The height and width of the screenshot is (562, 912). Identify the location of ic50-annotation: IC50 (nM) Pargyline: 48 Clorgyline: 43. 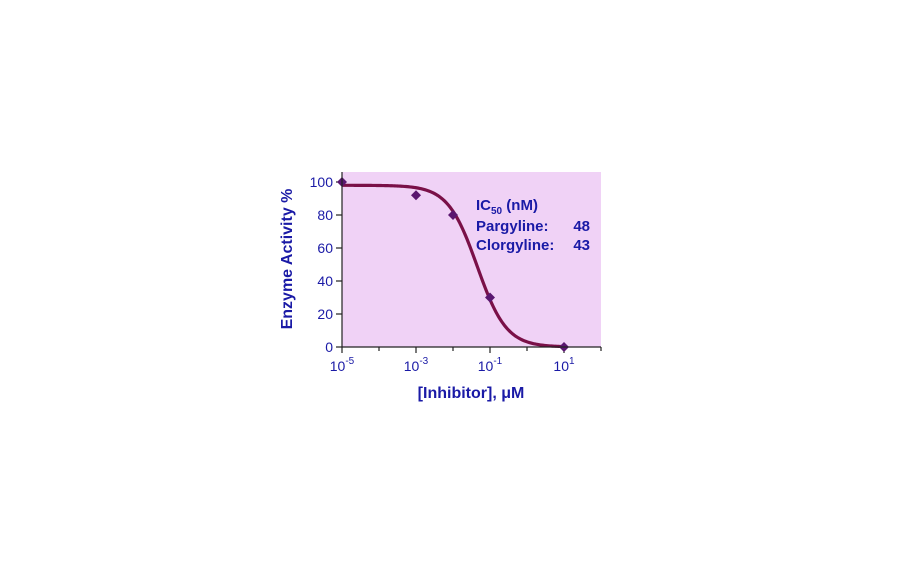
(533, 225).